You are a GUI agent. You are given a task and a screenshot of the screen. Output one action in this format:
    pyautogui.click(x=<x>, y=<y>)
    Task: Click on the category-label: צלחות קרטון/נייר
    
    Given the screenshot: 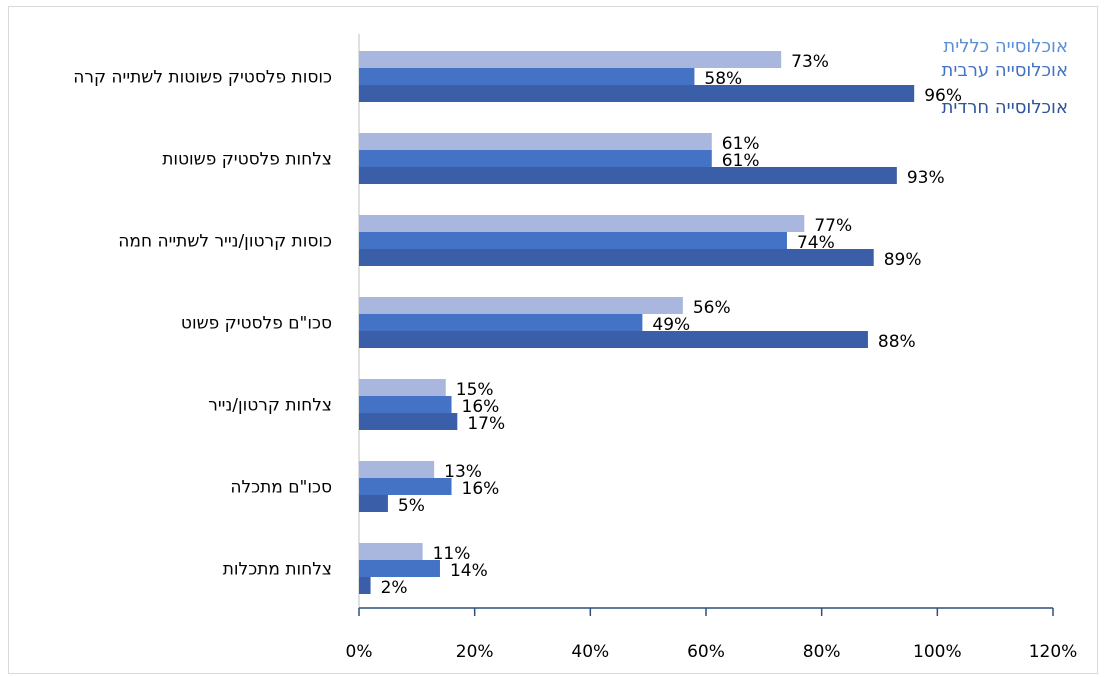 What is the action you would take?
    pyautogui.click(x=270, y=406)
    